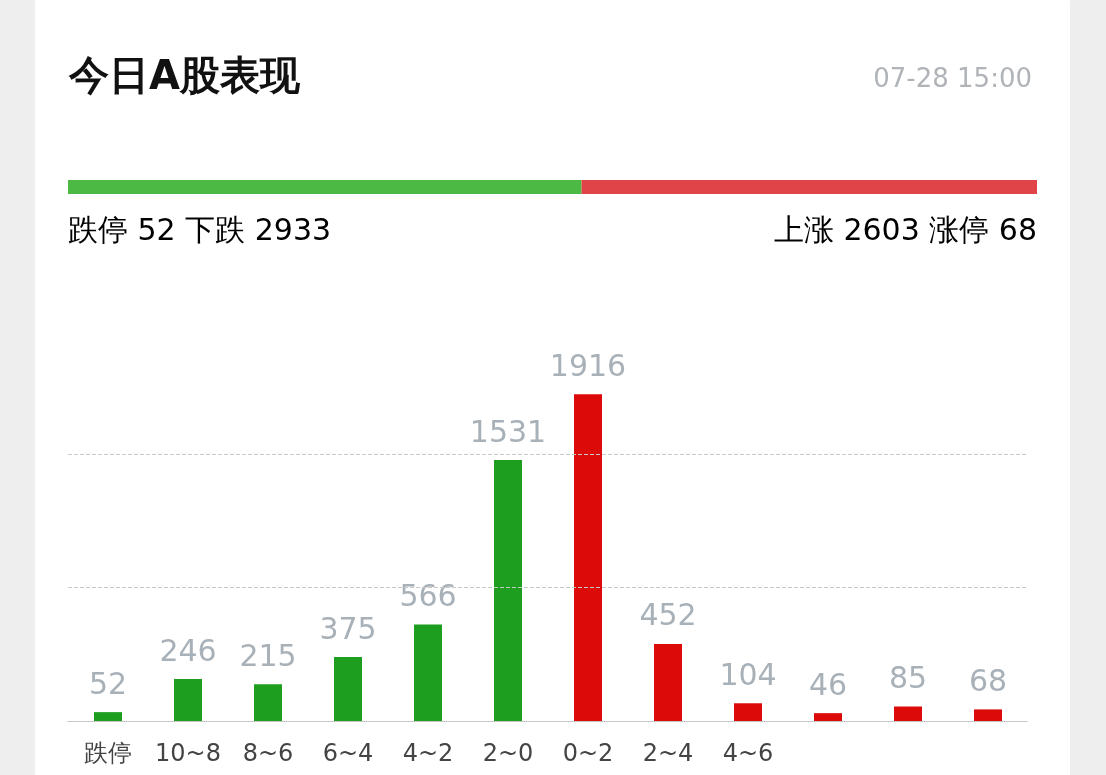  What do you see at coordinates (108, 753) in the screenshot?
I see `x-tick-label: 跌停` at bounding box center [108, 753].